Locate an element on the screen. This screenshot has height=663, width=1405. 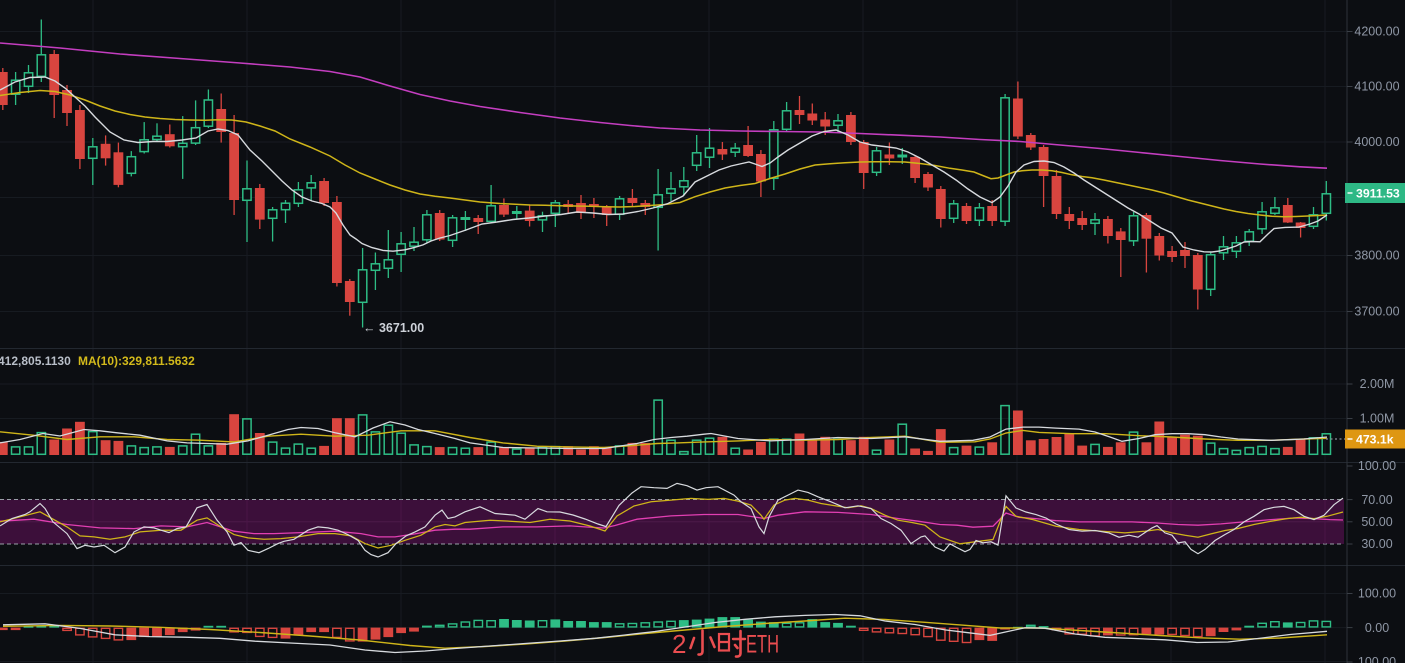
svg-text: 2 is located at coordinates (679, 644).